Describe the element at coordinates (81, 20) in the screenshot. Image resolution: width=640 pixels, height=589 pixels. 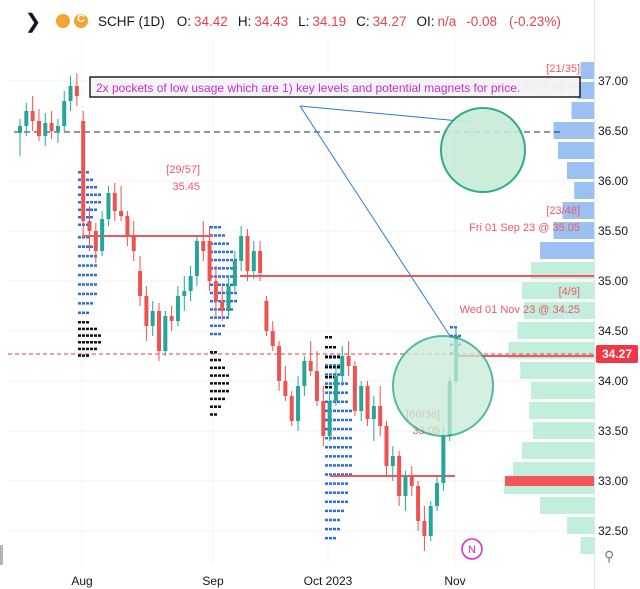
I see `currency-c-icon` at that location.